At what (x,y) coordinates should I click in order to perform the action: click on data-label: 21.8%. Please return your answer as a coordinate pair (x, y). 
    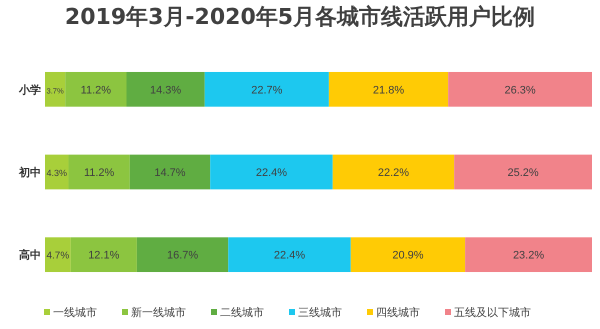
    Looking at the image, I should click on (388, 90).